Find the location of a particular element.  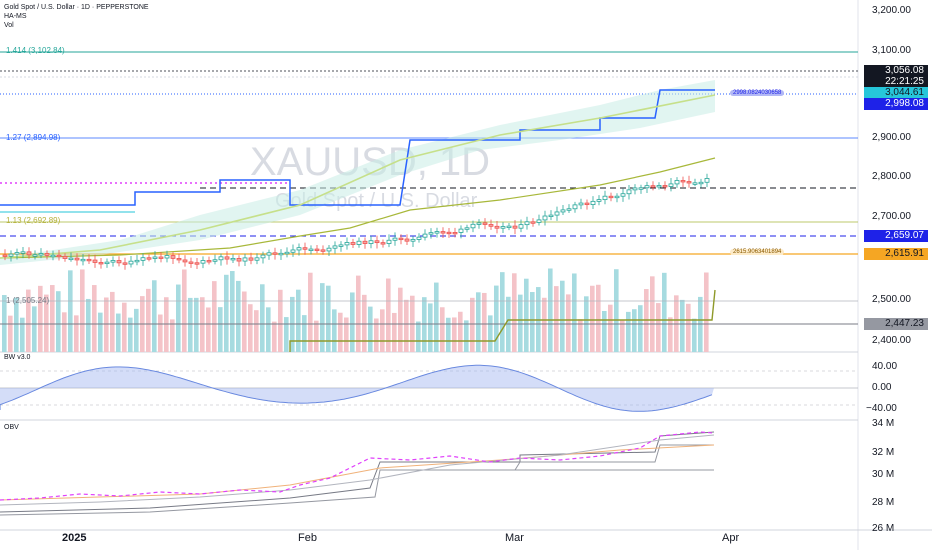

ma-price-tag: 3,044.61 is located at coordinates (896, 93).